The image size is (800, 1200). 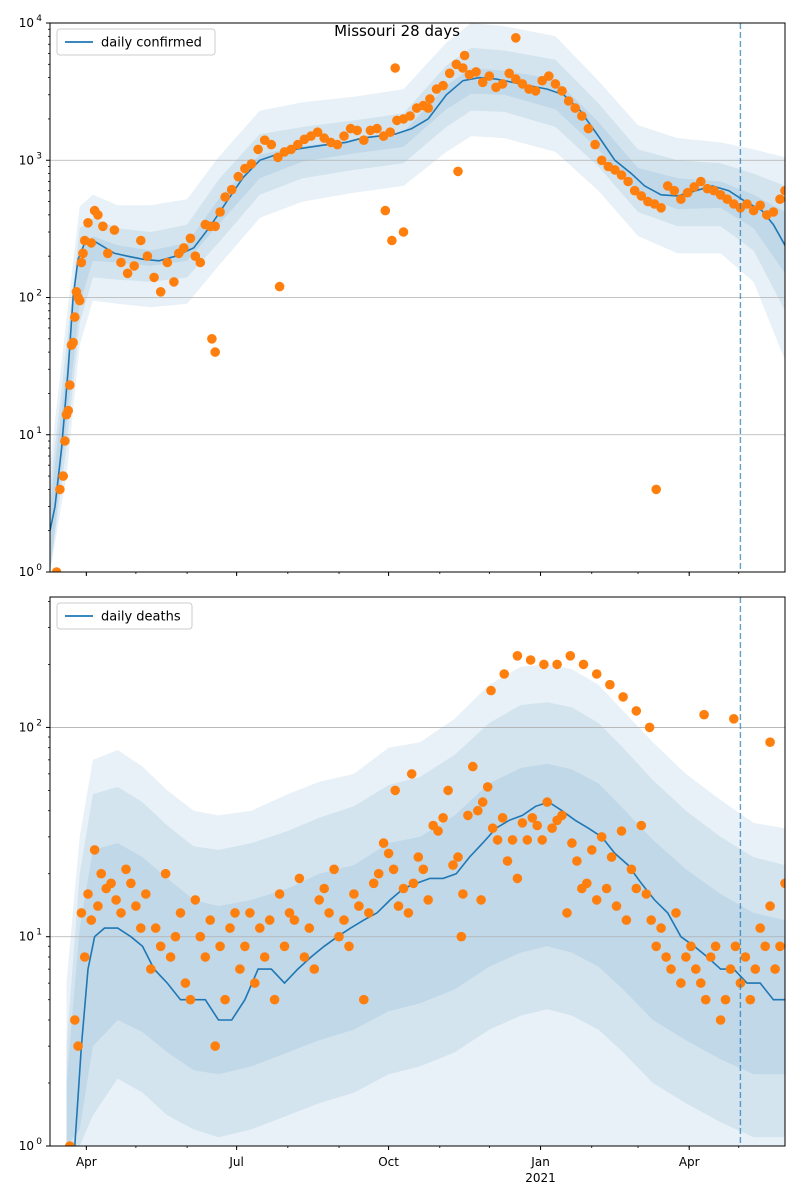 What do you see at coordinates (39, 723) in the screenshot?
I see `y-tick-exponent: 2` at bounding box center [39, 723].